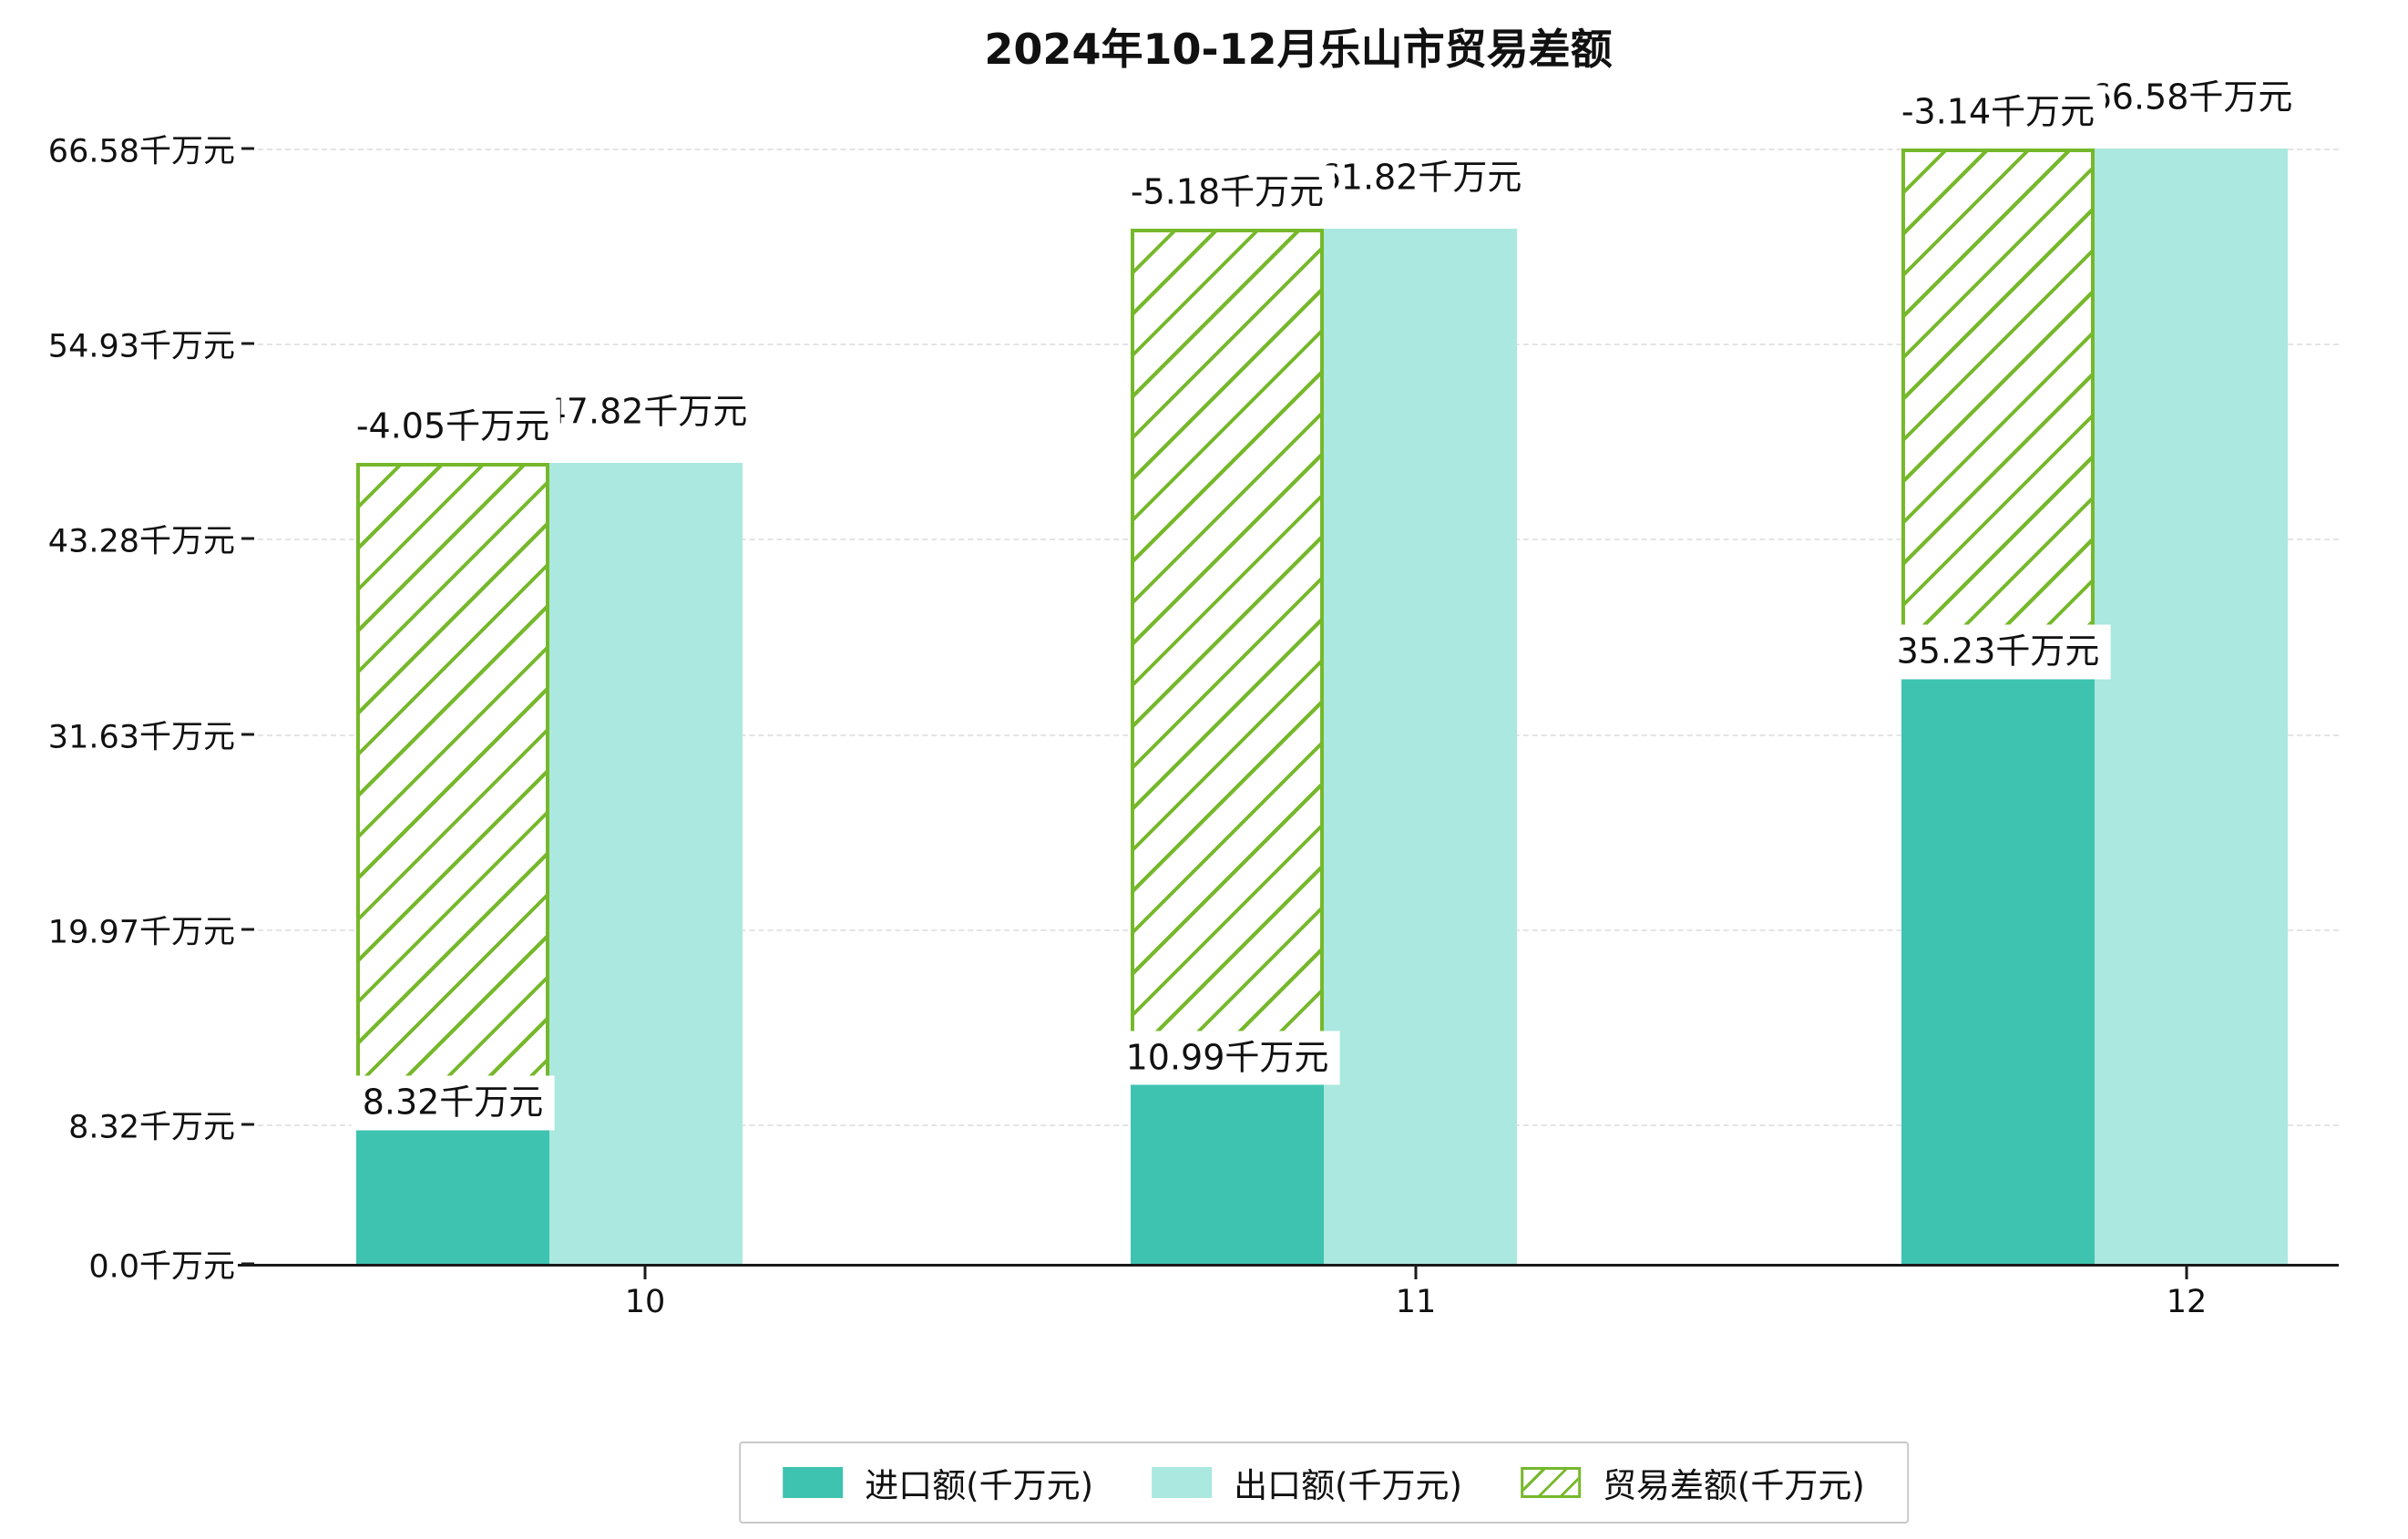 The height and width of the screenshot is (1539, 2408). Describe the element at coordinates (2191, 98) in the screenshot. I see `export-value-label: 66.58千万元` at that location.